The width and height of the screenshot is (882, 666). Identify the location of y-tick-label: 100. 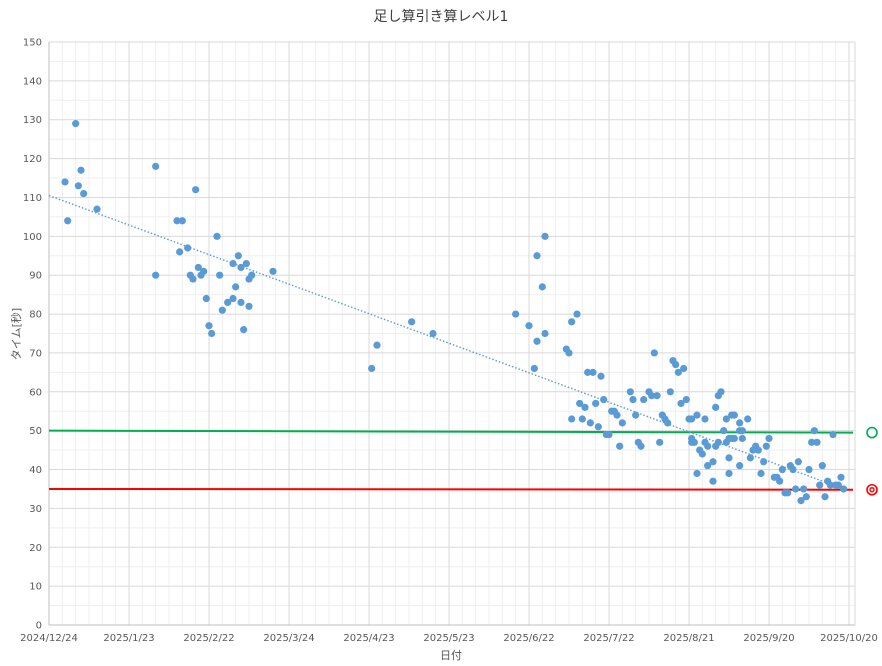
(32, 237).